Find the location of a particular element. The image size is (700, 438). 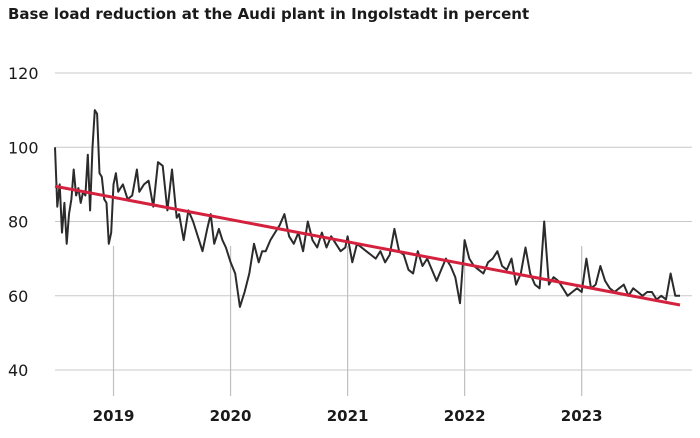

x-tick-label: 2021 is located at coordinates (348, 416).